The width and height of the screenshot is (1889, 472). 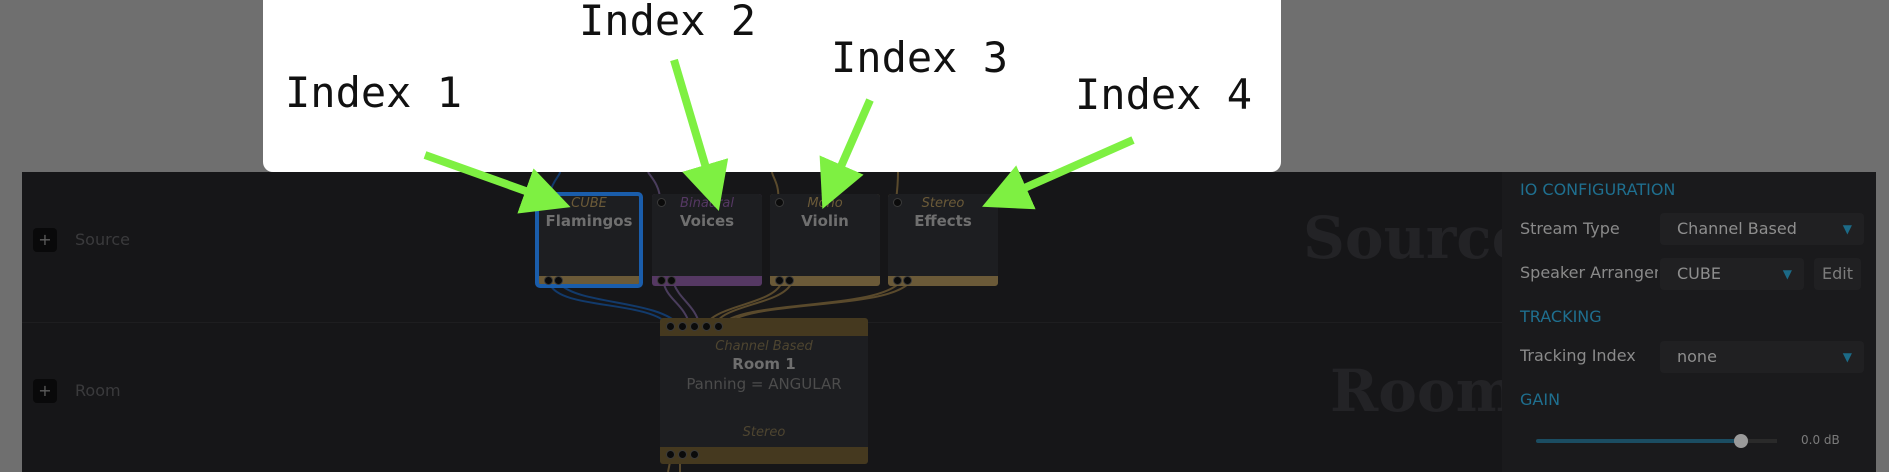 I want to click on speaker-arrangement-value: CUBE, so click(x=1699, y=273).